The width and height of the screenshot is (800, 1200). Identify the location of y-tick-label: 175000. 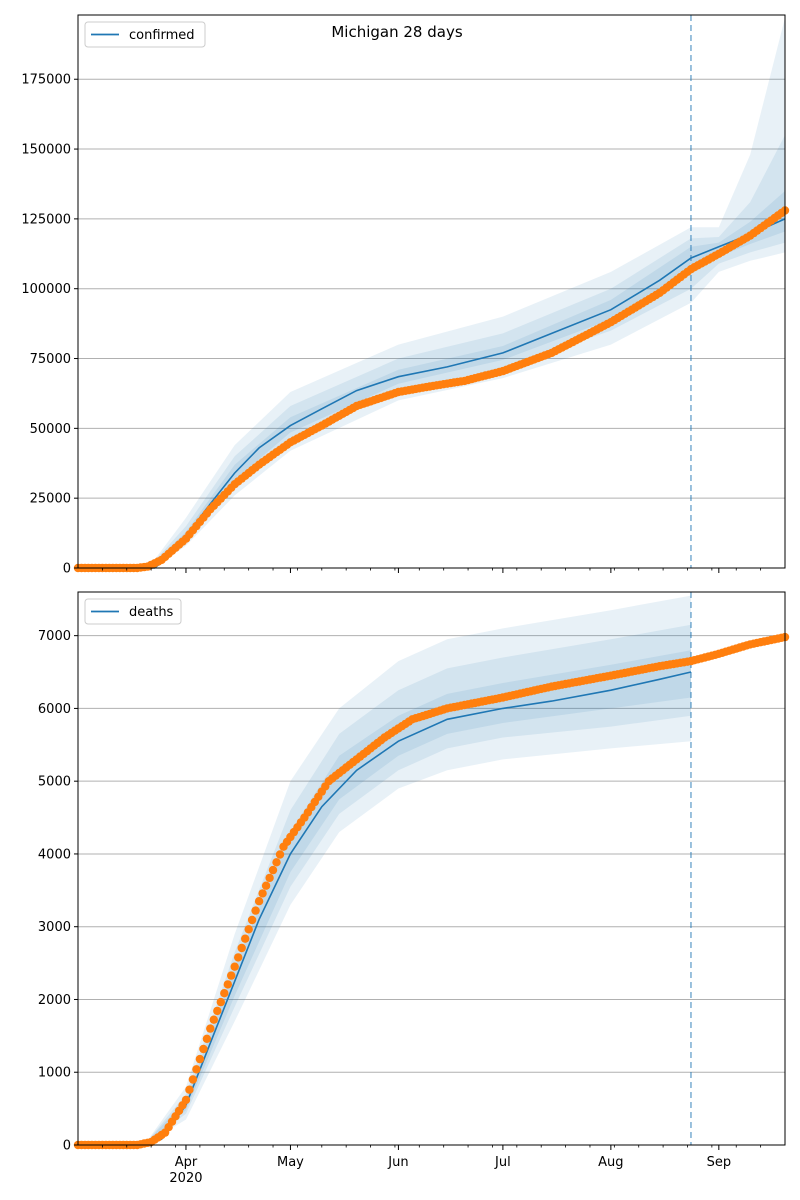
(46, 80).